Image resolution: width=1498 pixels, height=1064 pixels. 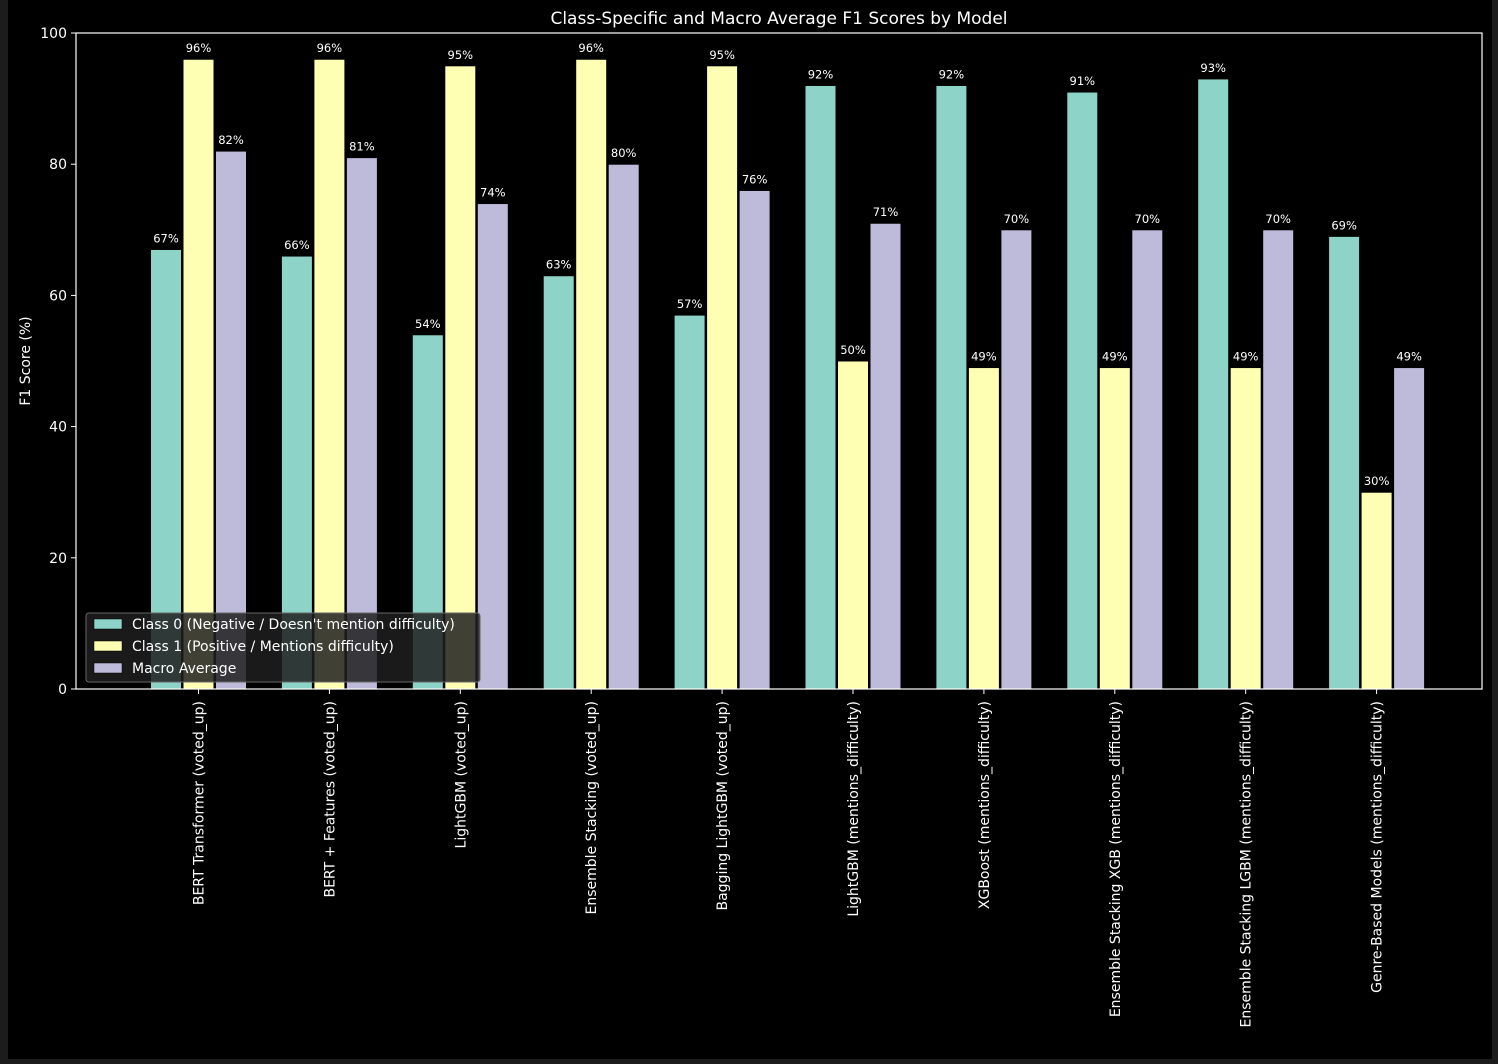 I want to click on data-label: 71%, so click(x=886, y=212).